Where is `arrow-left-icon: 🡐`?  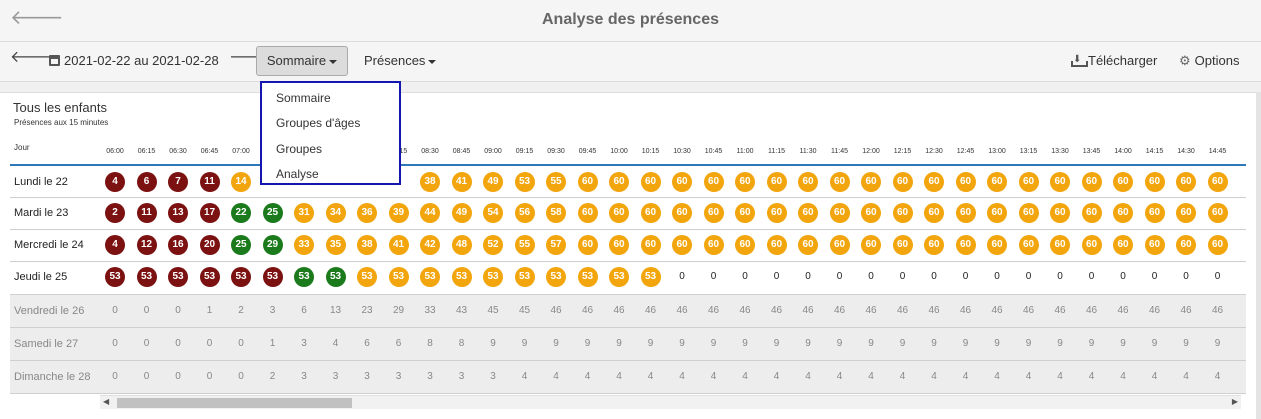 arrow-left-icon: 🡐 is located at coordinates (37, 18).